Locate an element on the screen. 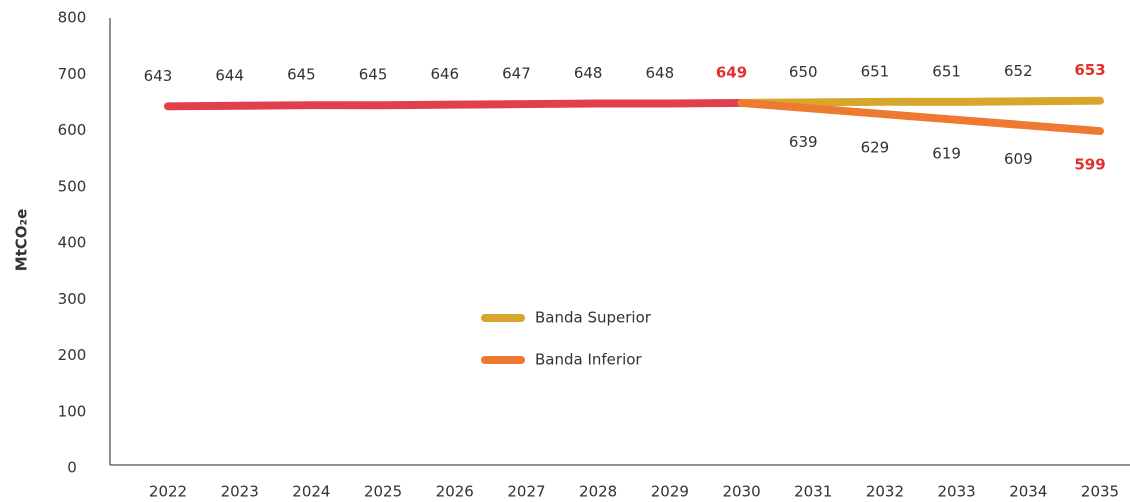 This screenshot has height=502, width=1130. y-tick-label: 800 is located at coordinates (72, 18).